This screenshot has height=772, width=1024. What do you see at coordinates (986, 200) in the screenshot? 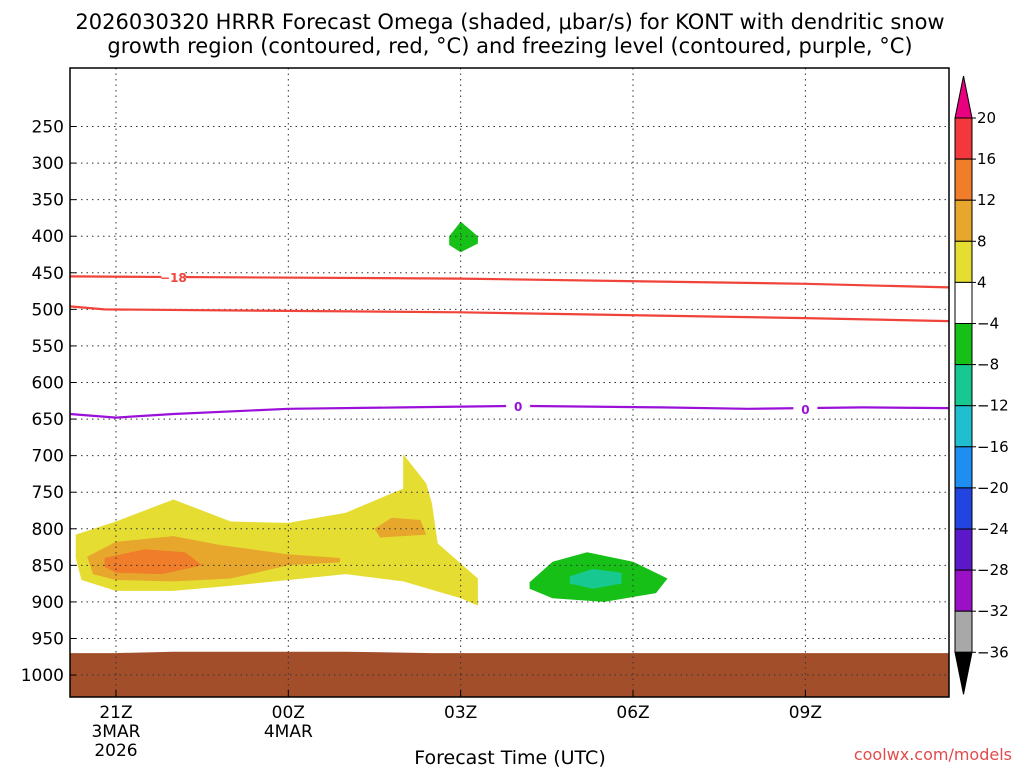
I see `colorbar-label-2: 12` at bounding box center [986, 200].